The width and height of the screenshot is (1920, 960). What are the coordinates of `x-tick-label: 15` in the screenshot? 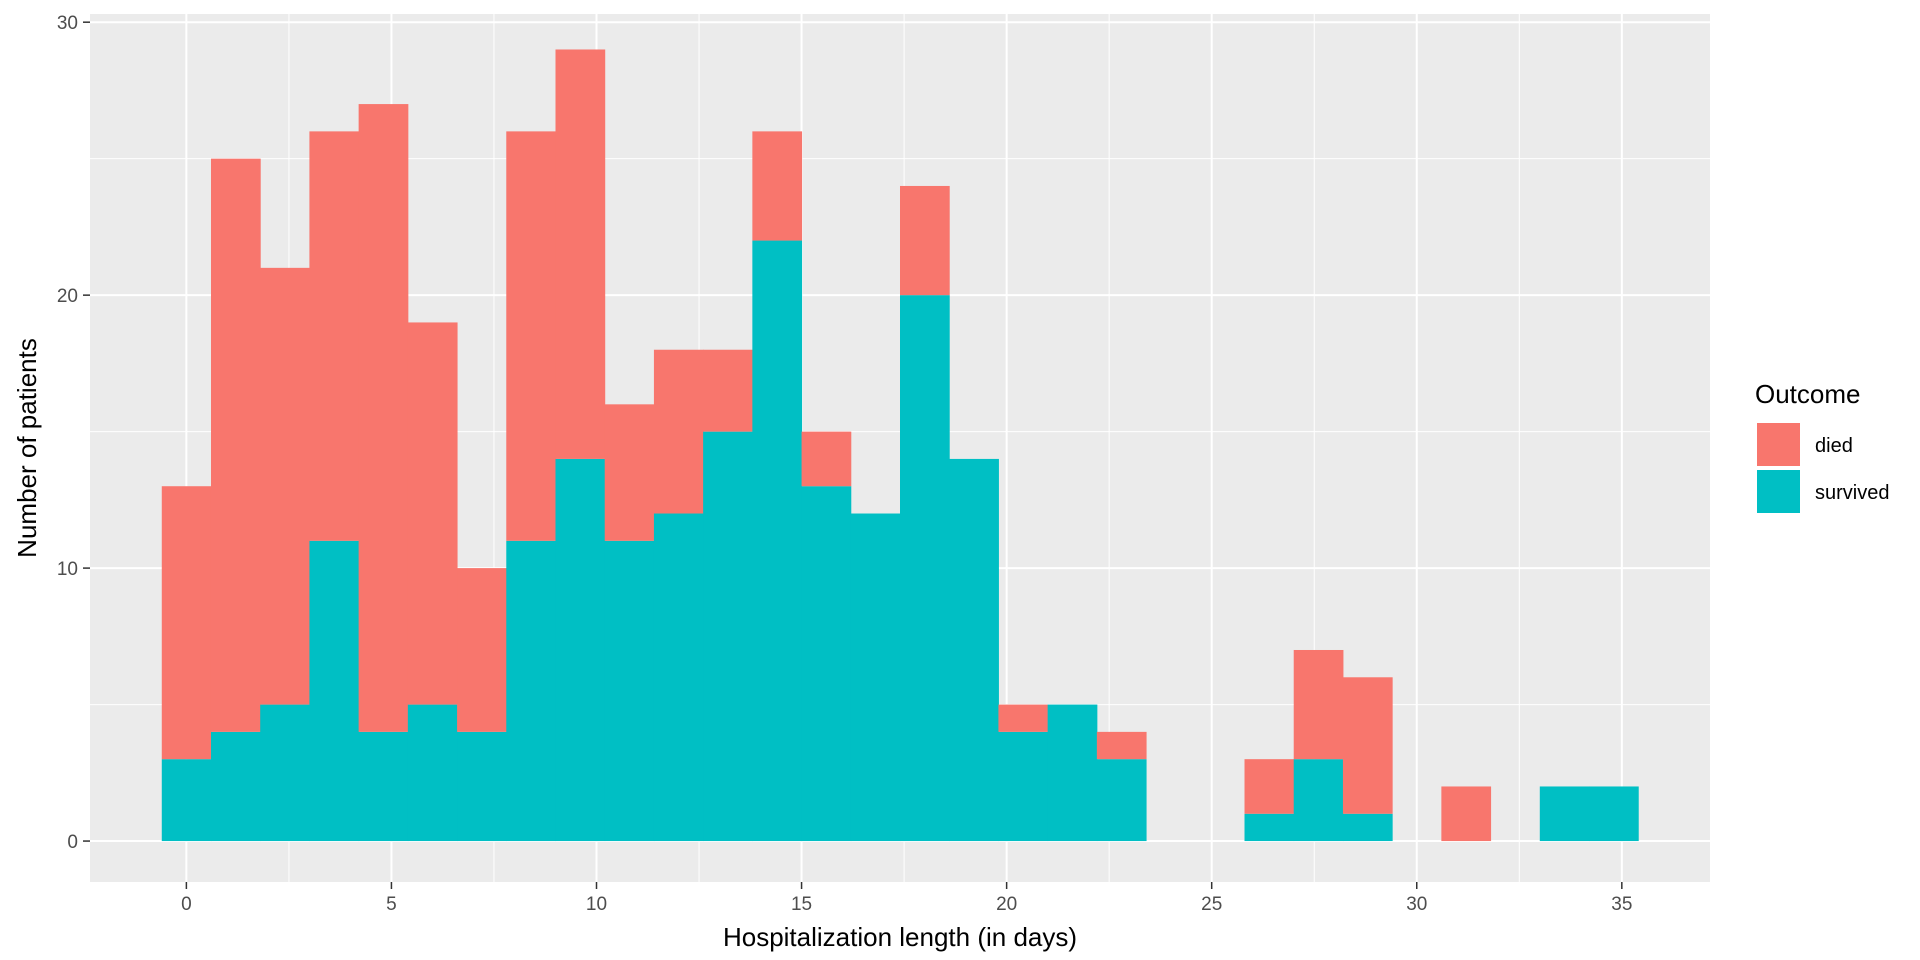 It's located at (801, 904).